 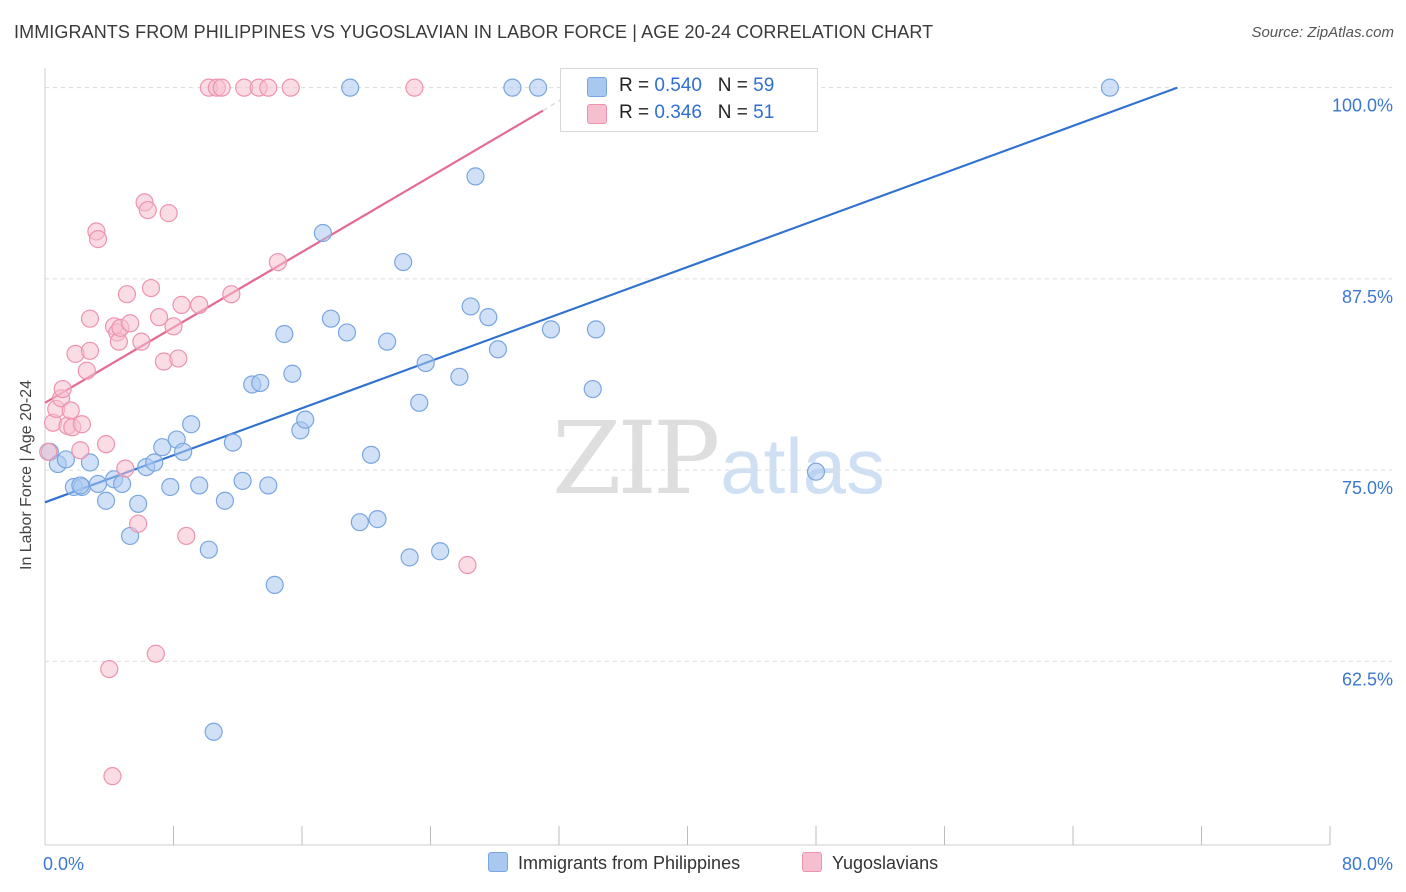 I want to click on legend-r-value: 0.346, so click(x=678, y=112).